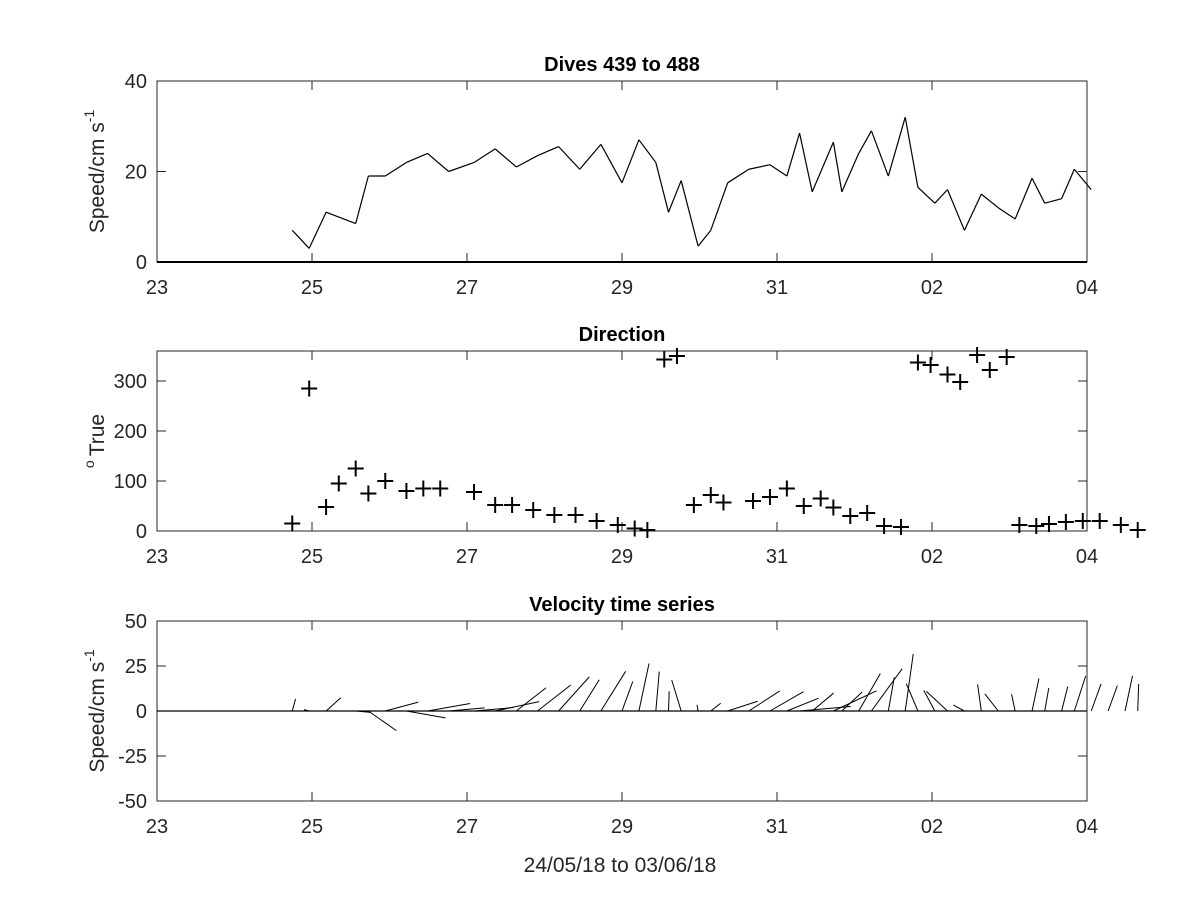 The width and height of the screenshot is (1200, 900). Describe the element at coordinates (130, 432) in the screenshot. I see `y-tick-label: 200` at that location.